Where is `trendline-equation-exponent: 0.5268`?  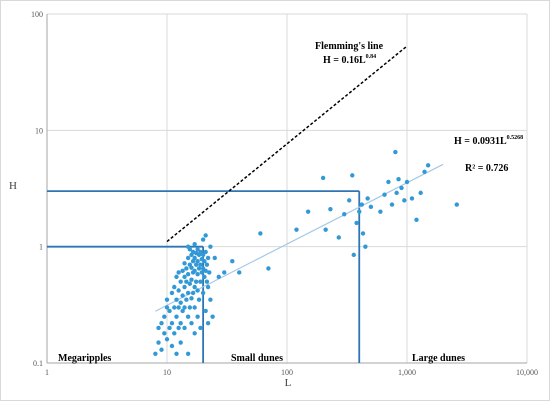
trendline-equation-exponent: 0.5268 is located at coordinates (515, 138).